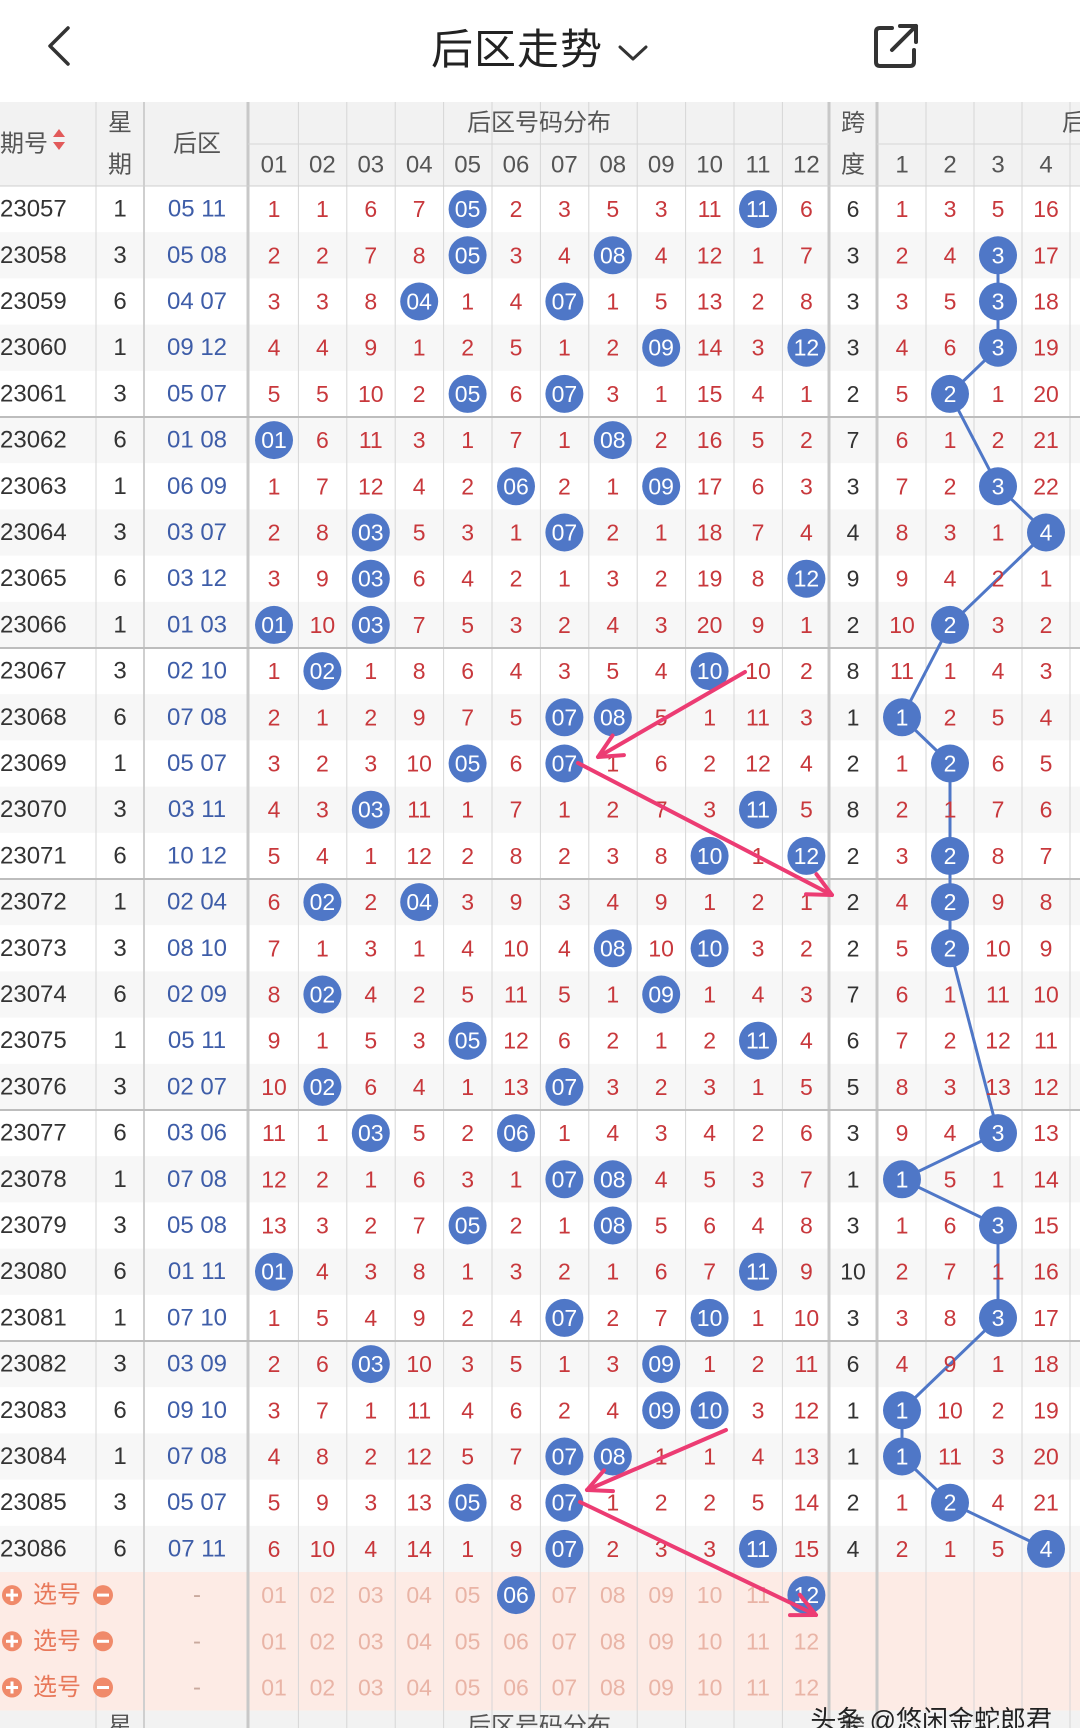 The image size is (1080, 1728). I want to click on drawn-number: 09, so click(661, 995).